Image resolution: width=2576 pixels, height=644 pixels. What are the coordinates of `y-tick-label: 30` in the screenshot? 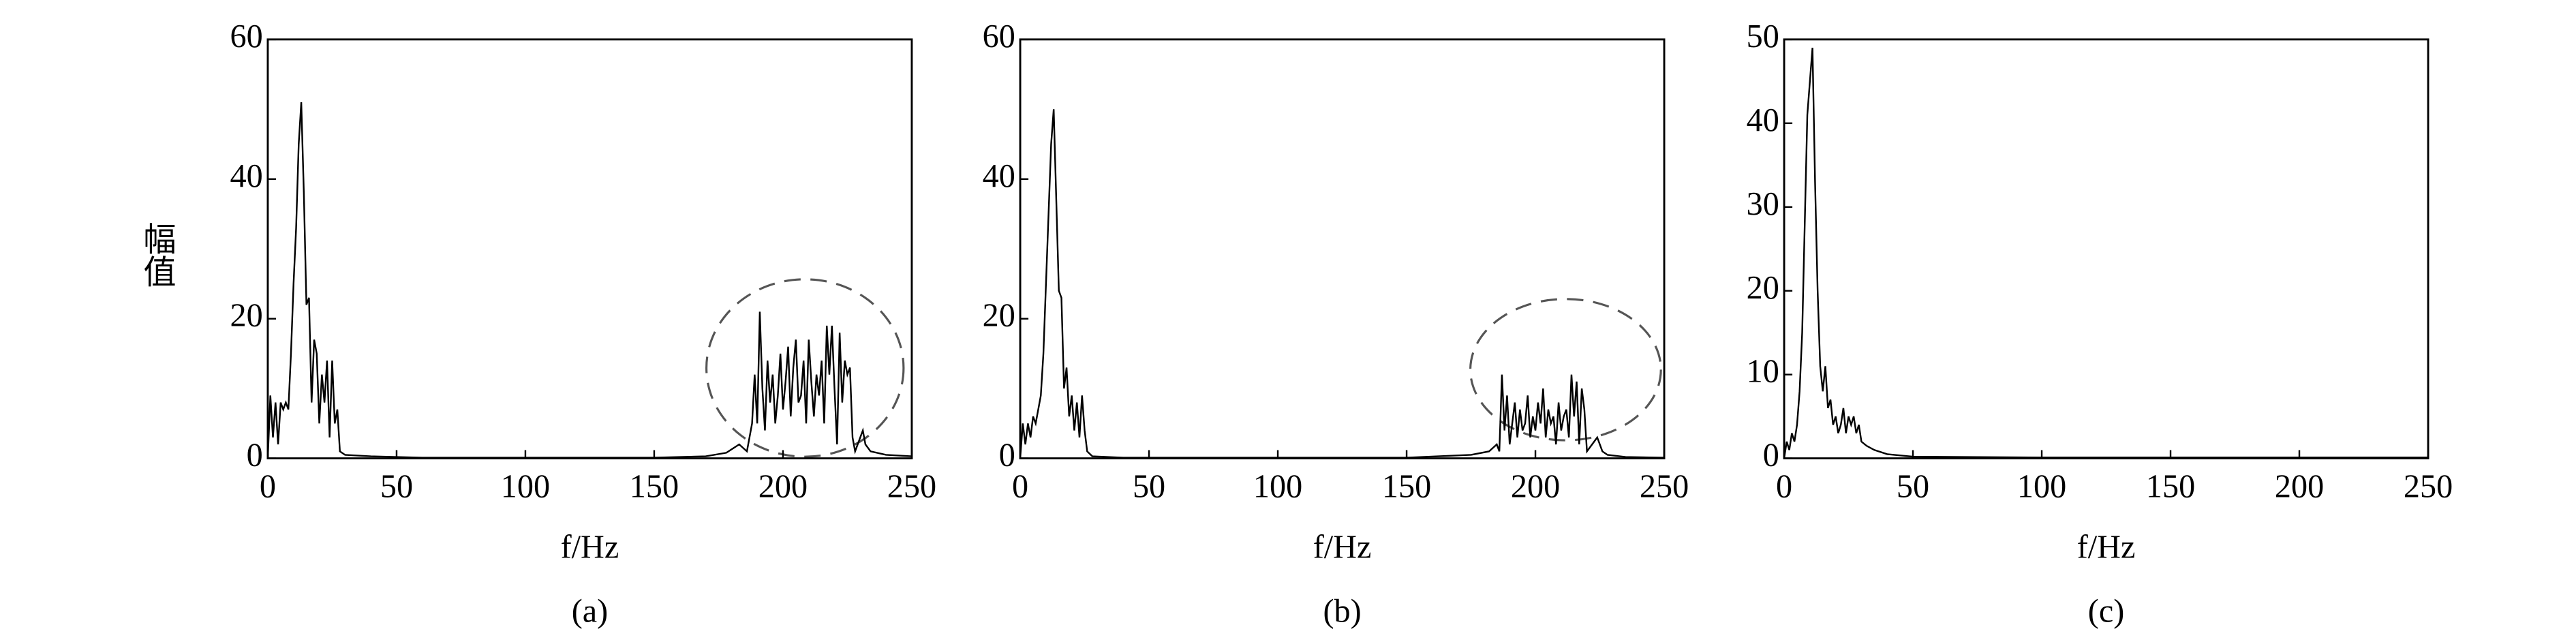 It's located at (1763, 204).